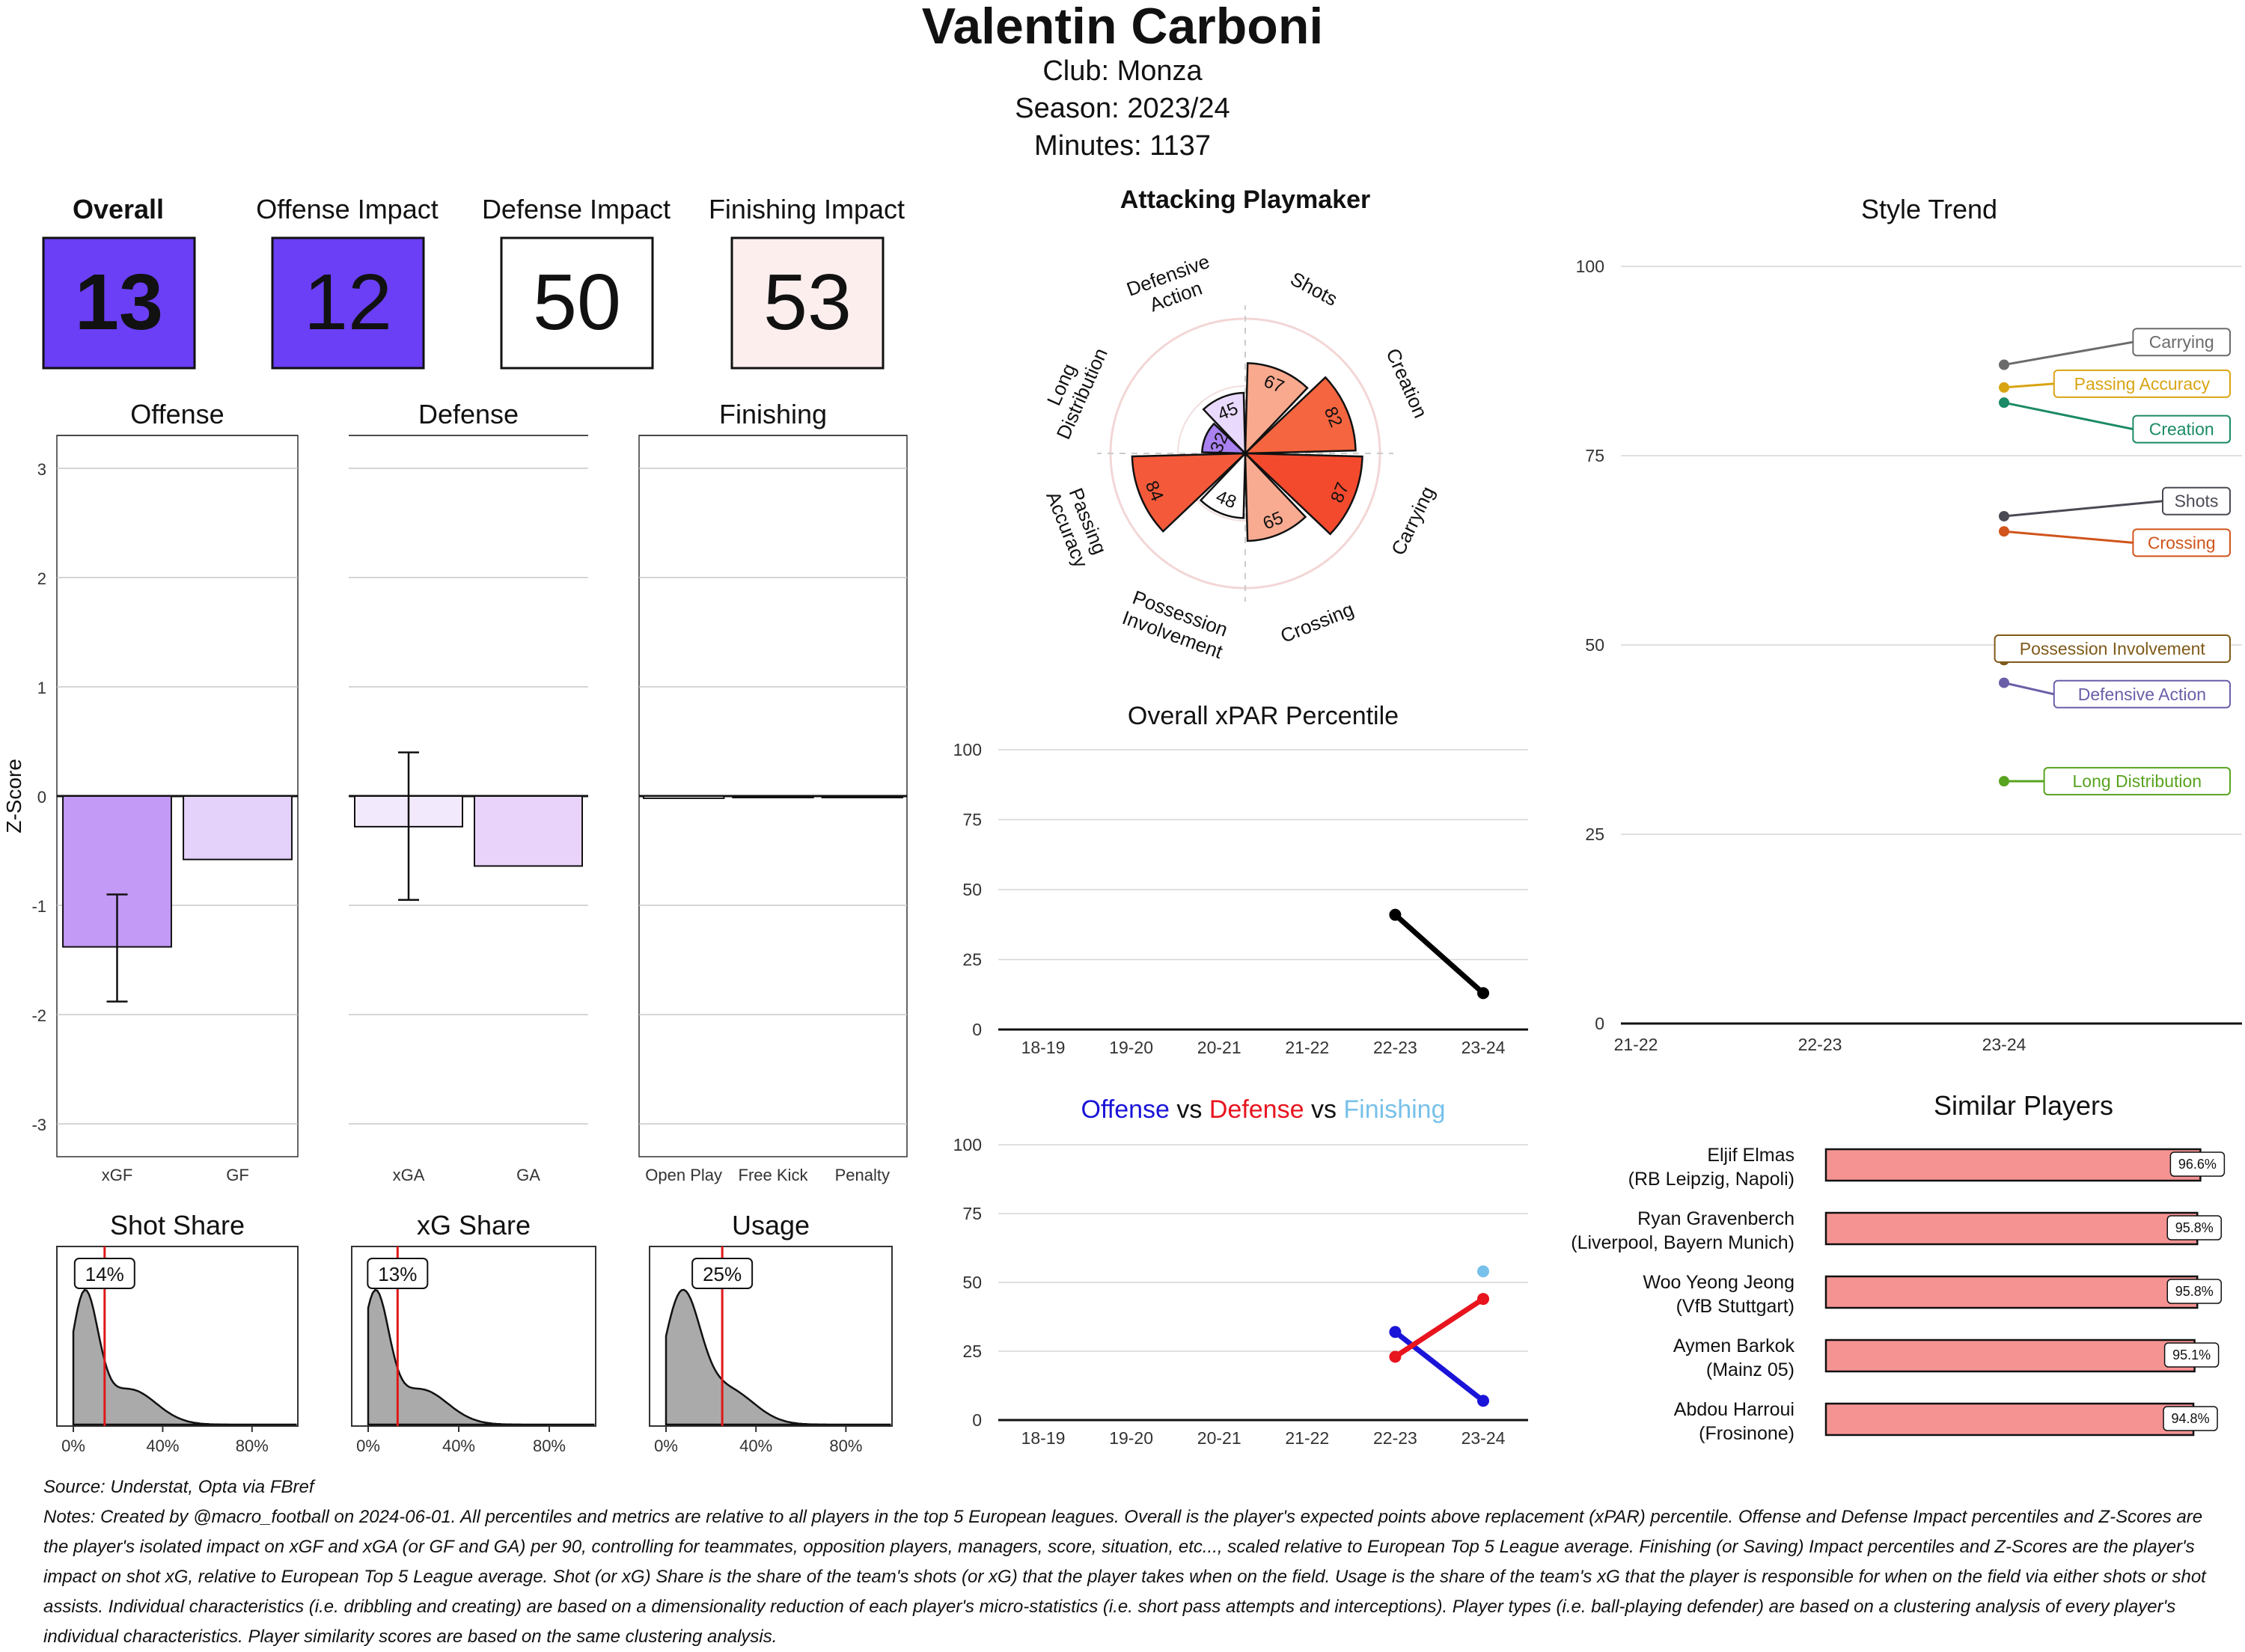  What do you see at coordinates (41, 688) in the screenshot?
I see `zscore-y-tick: 1` at bounding box center [41, 688].